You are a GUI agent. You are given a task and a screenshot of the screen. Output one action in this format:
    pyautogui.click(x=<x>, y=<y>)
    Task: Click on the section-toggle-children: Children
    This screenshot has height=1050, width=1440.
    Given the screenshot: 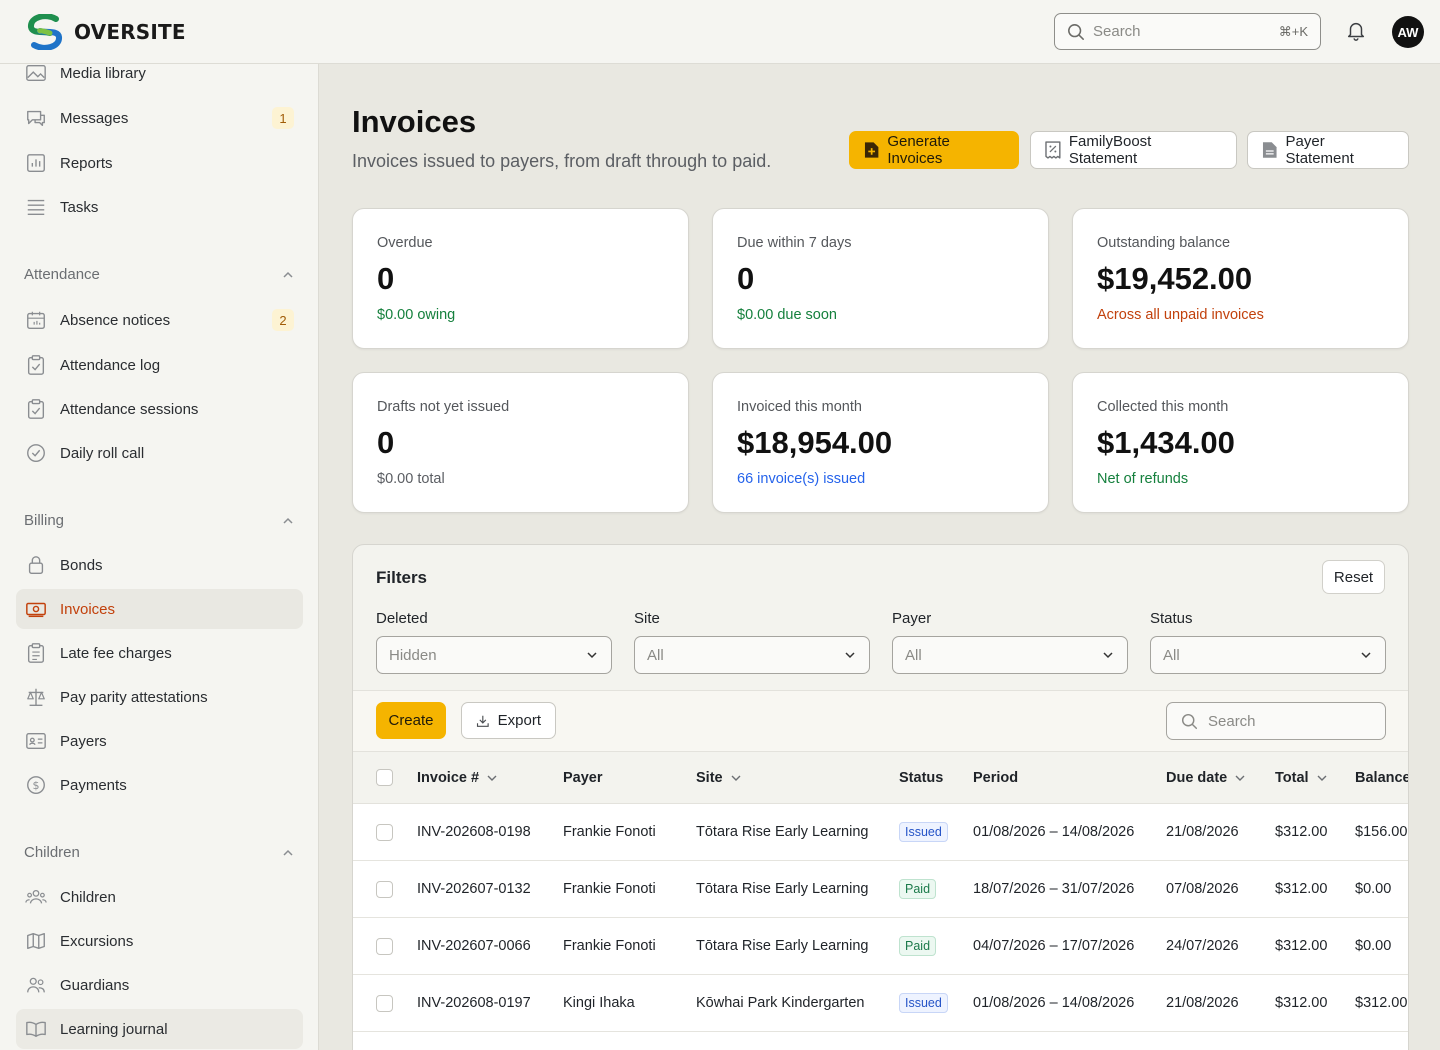 What is the action you would take?
    pyautogui.click(x=159, y=852)
    